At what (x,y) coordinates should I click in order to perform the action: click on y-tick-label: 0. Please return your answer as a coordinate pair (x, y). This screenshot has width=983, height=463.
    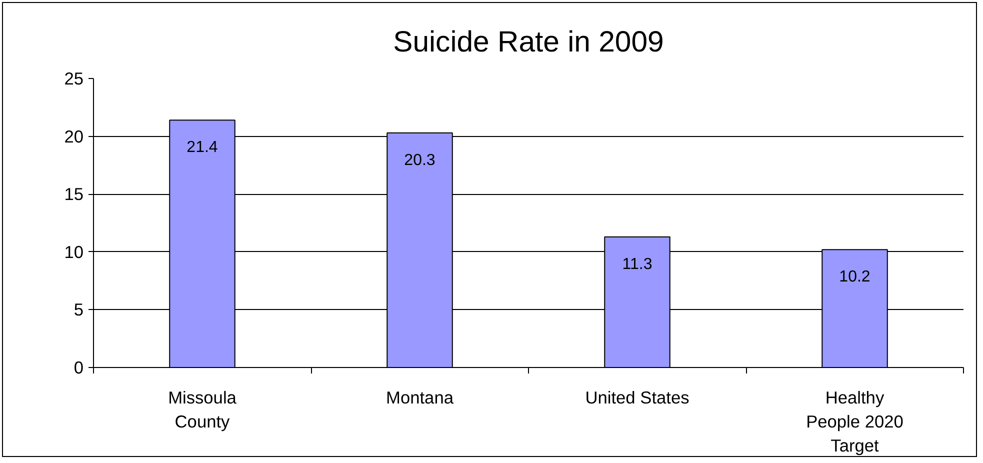
    Looking at the image, I should click on (79, 368).